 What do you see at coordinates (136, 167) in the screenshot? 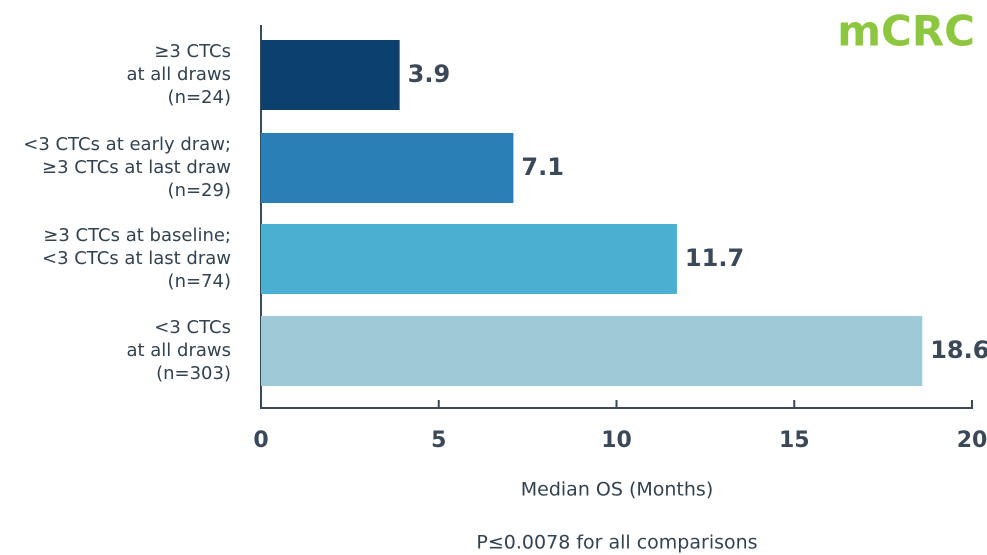
I see `category-label: ≥3 CTCs at last draw` at bounding box center [136, 167].